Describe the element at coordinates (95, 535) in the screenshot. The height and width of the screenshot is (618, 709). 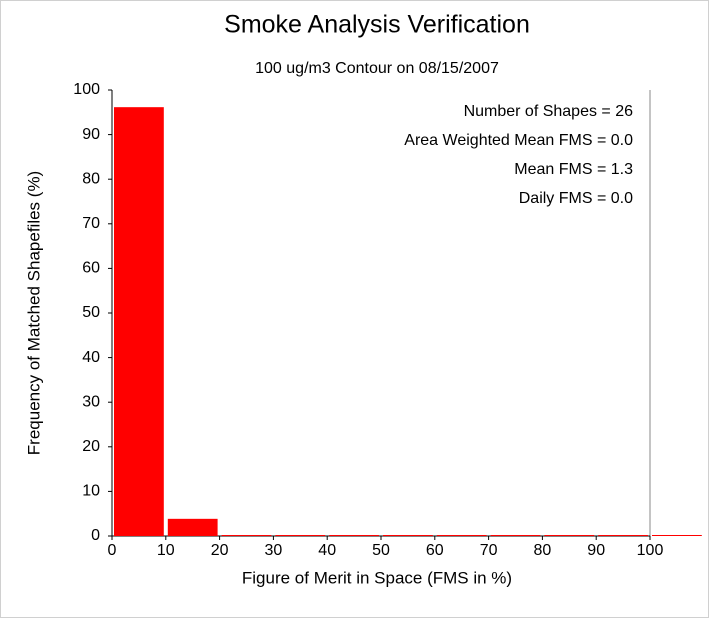
I see `y-tick-label: 0` at that location.